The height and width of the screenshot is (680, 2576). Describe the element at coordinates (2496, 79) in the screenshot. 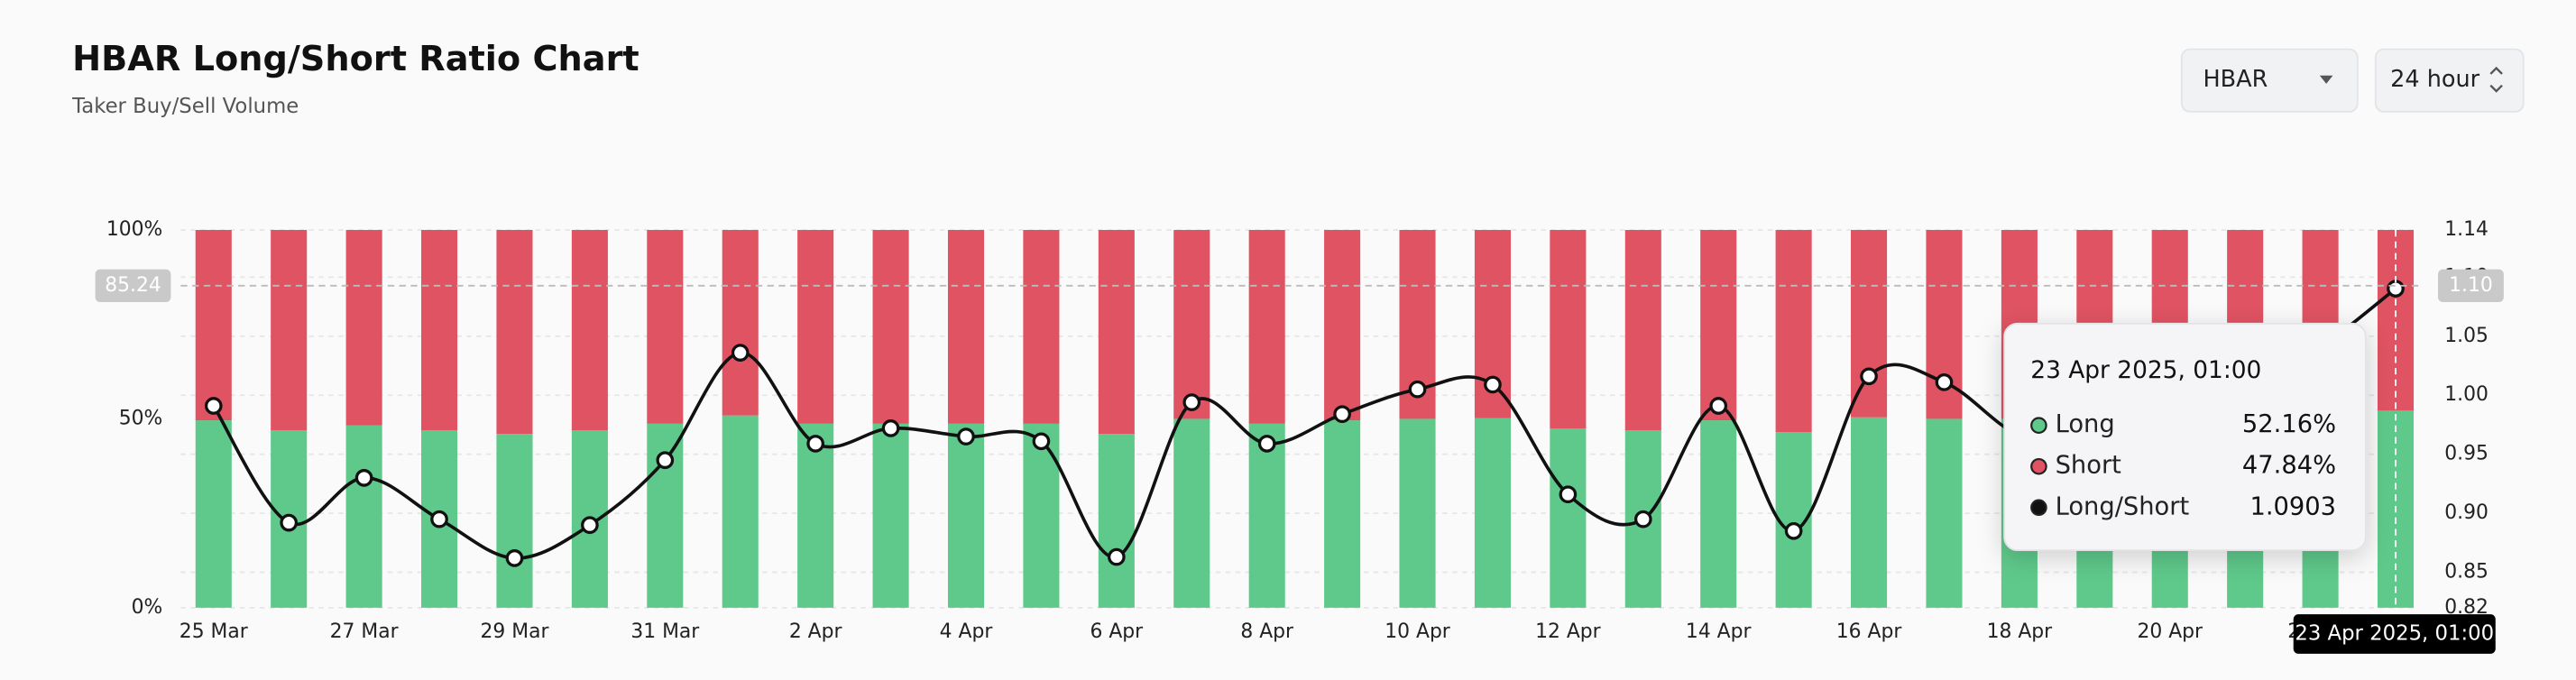

I see `chevrons` at that location.